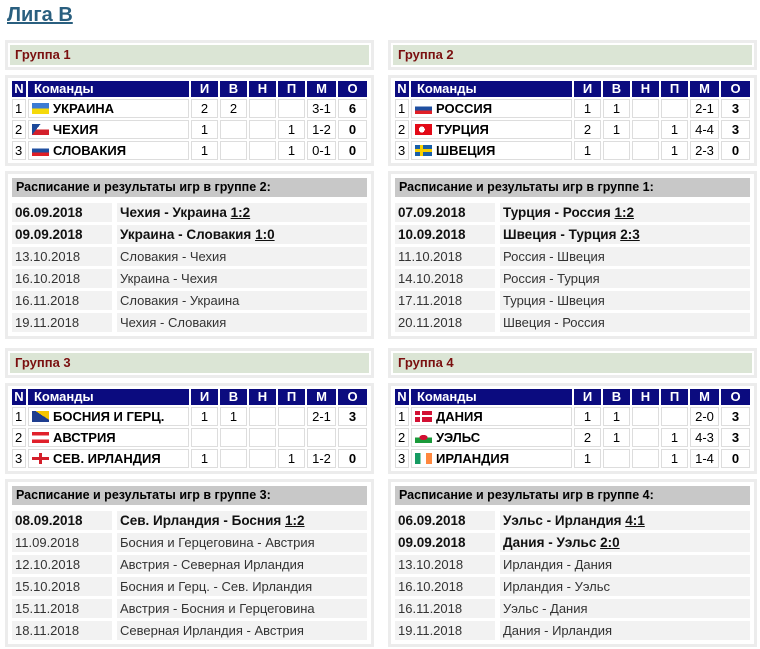 This screenshot has width=760, height=649. I want to click on match-teams: Швеция - Россия, so click(554, 322).